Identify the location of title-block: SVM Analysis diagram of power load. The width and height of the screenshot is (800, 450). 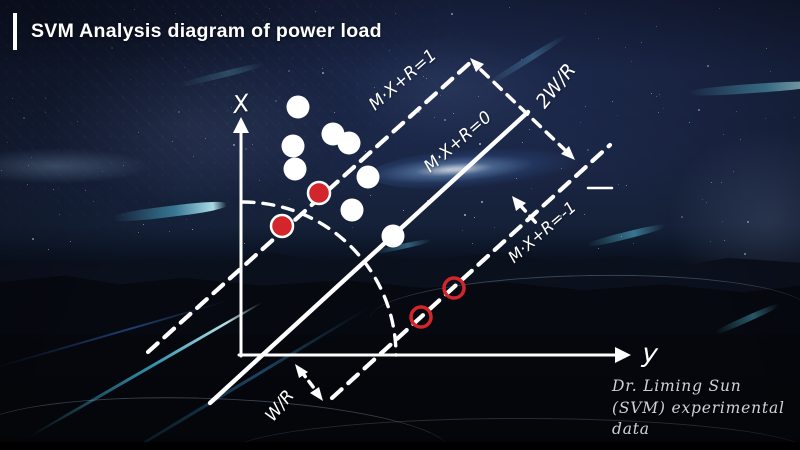
(197, 31).